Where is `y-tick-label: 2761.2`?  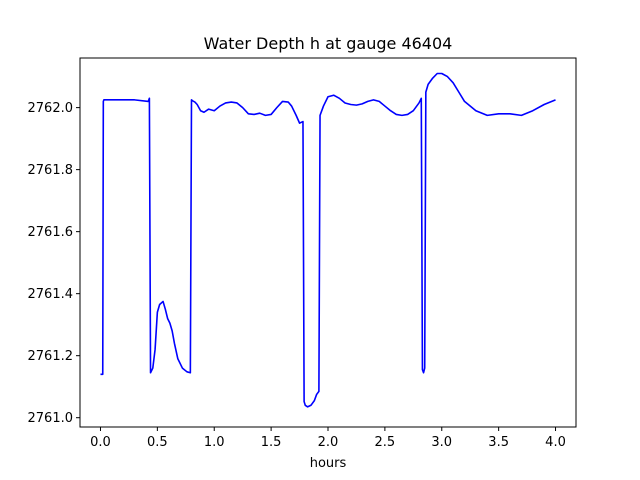 y-tick-label: 2761.2 is located at coordinates (51, 356).